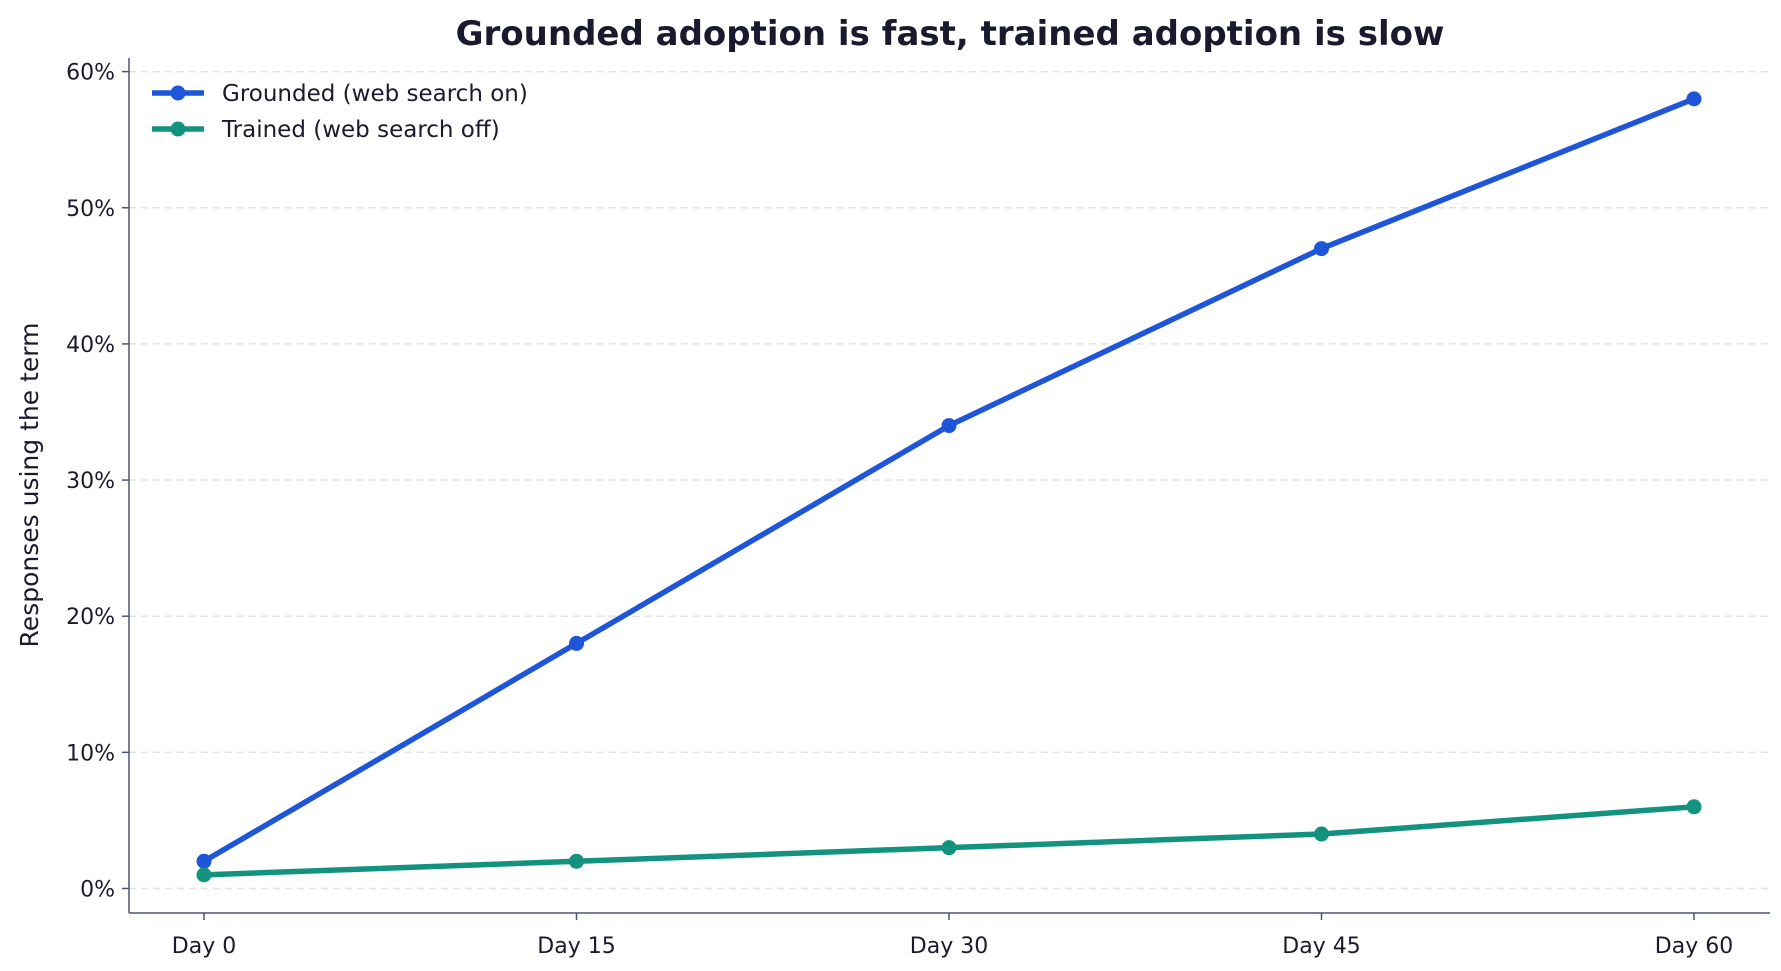  Describe the element at coordinates (360, 130) in the screenshot. I see `legend-label: Trained (web search off)` at that location.